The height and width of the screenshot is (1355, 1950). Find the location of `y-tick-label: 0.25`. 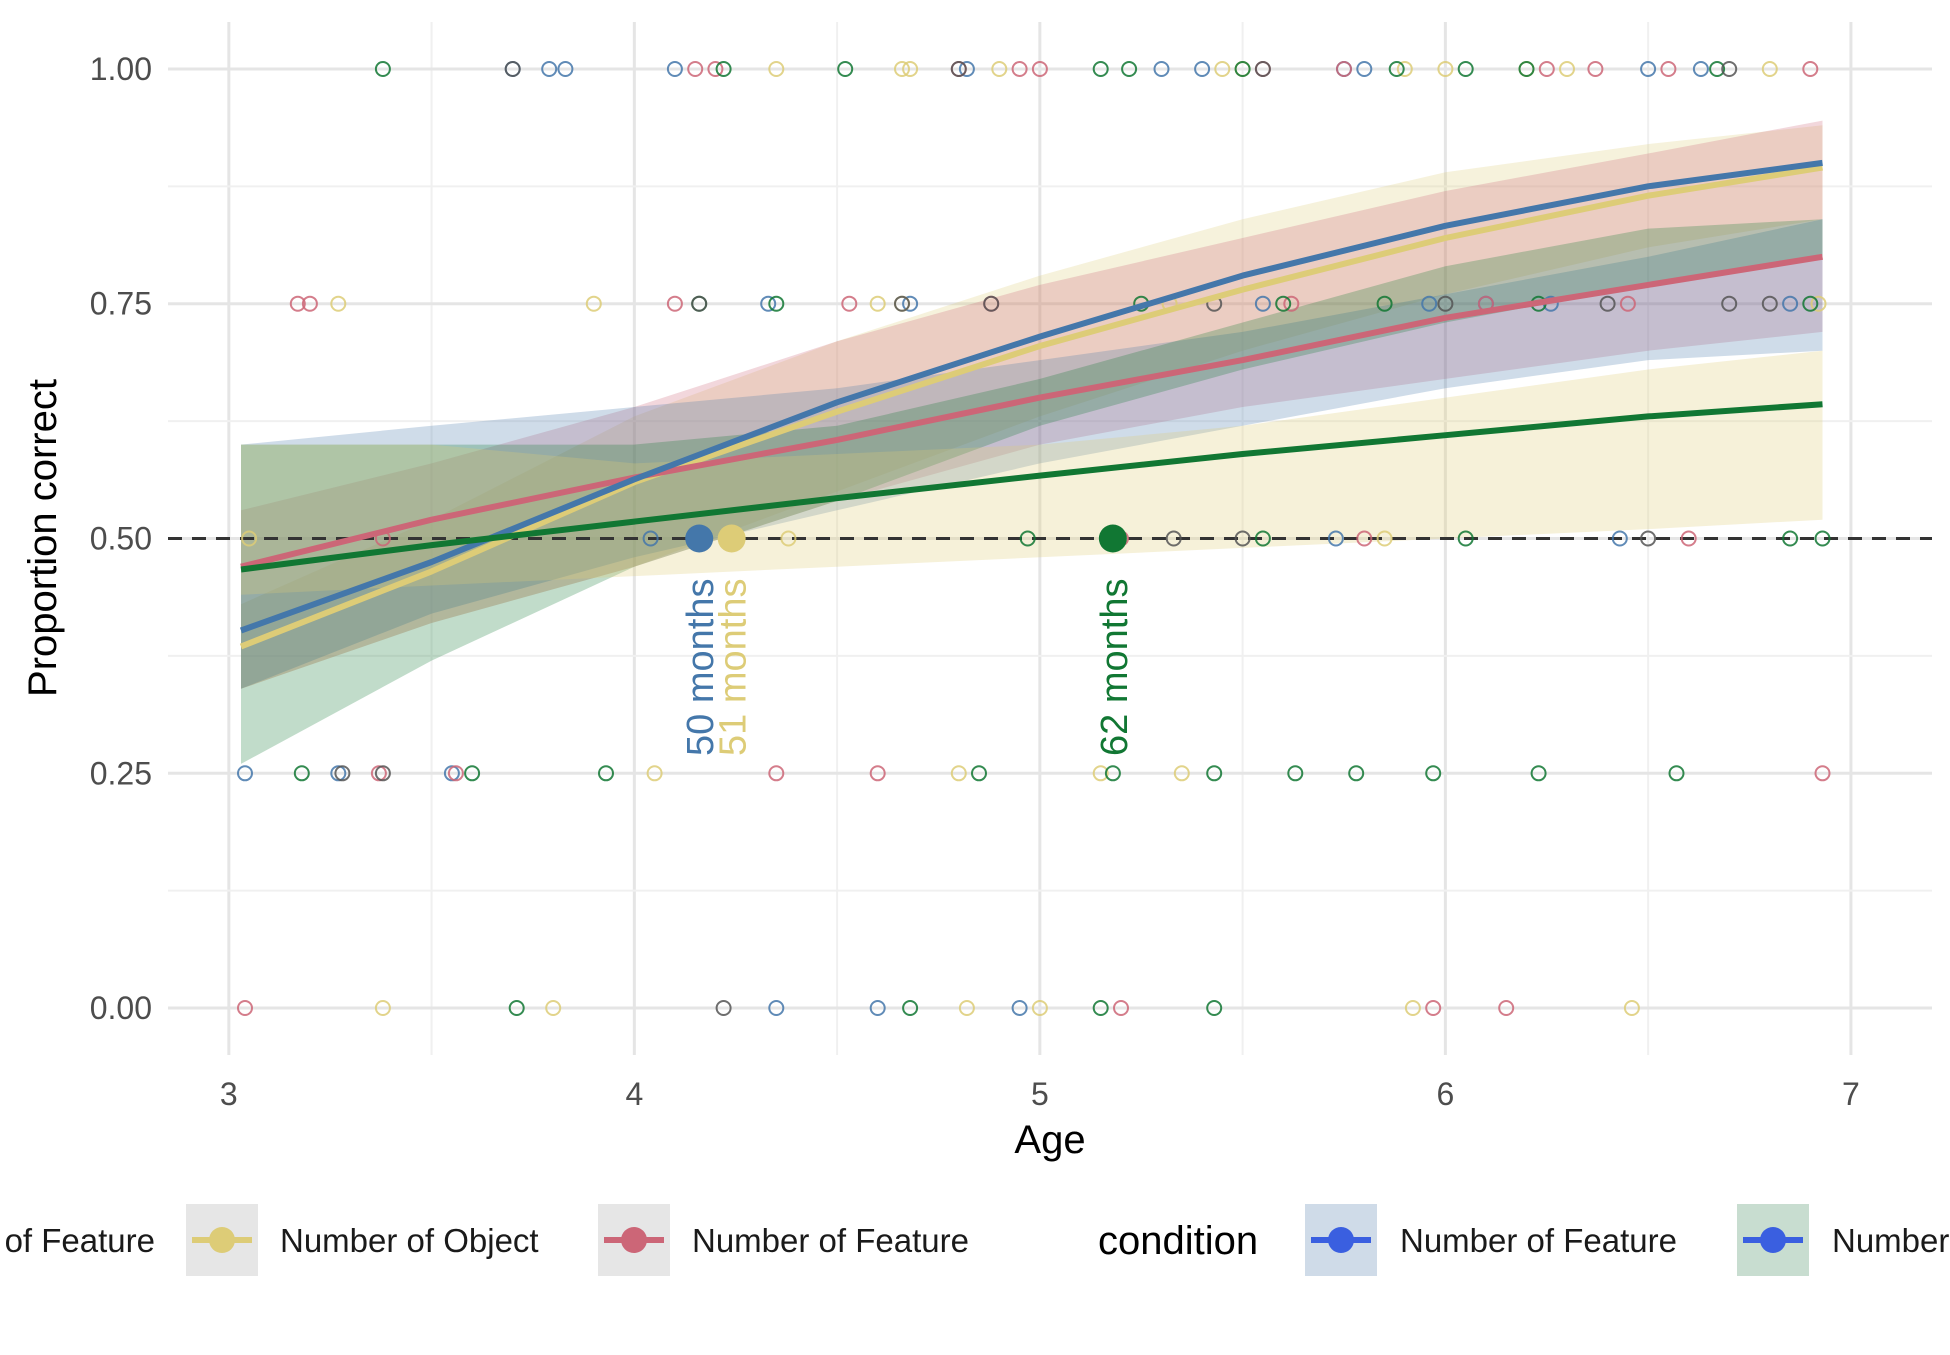

y-tick-label: 0.25 is located at coordinates (121, 773).